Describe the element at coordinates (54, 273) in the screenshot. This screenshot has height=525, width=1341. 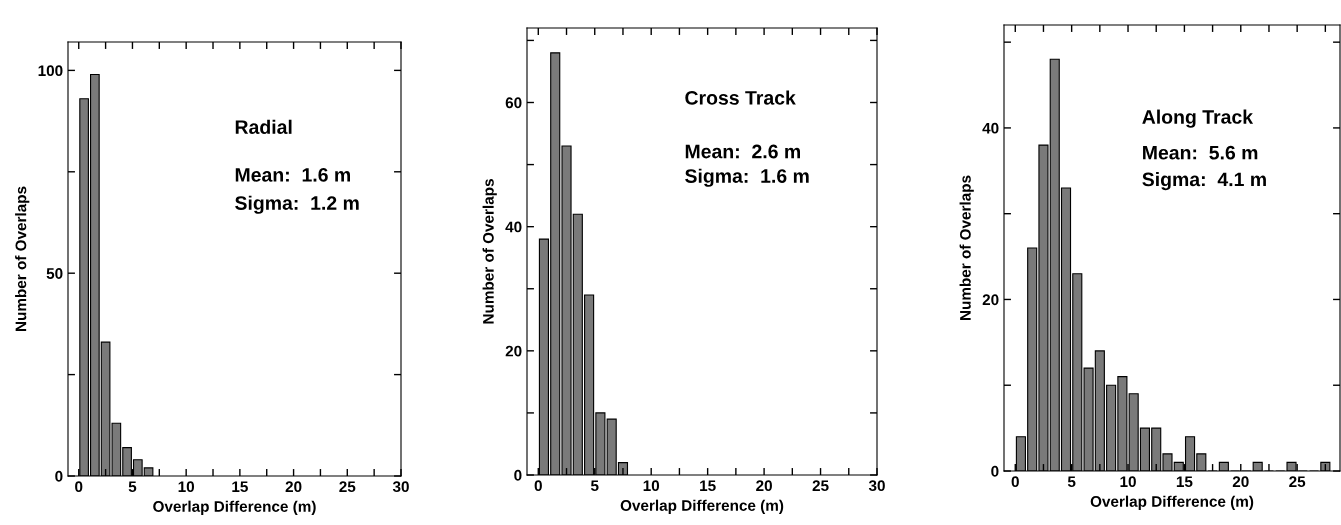
I see `y-tick-label: 50` at that location.